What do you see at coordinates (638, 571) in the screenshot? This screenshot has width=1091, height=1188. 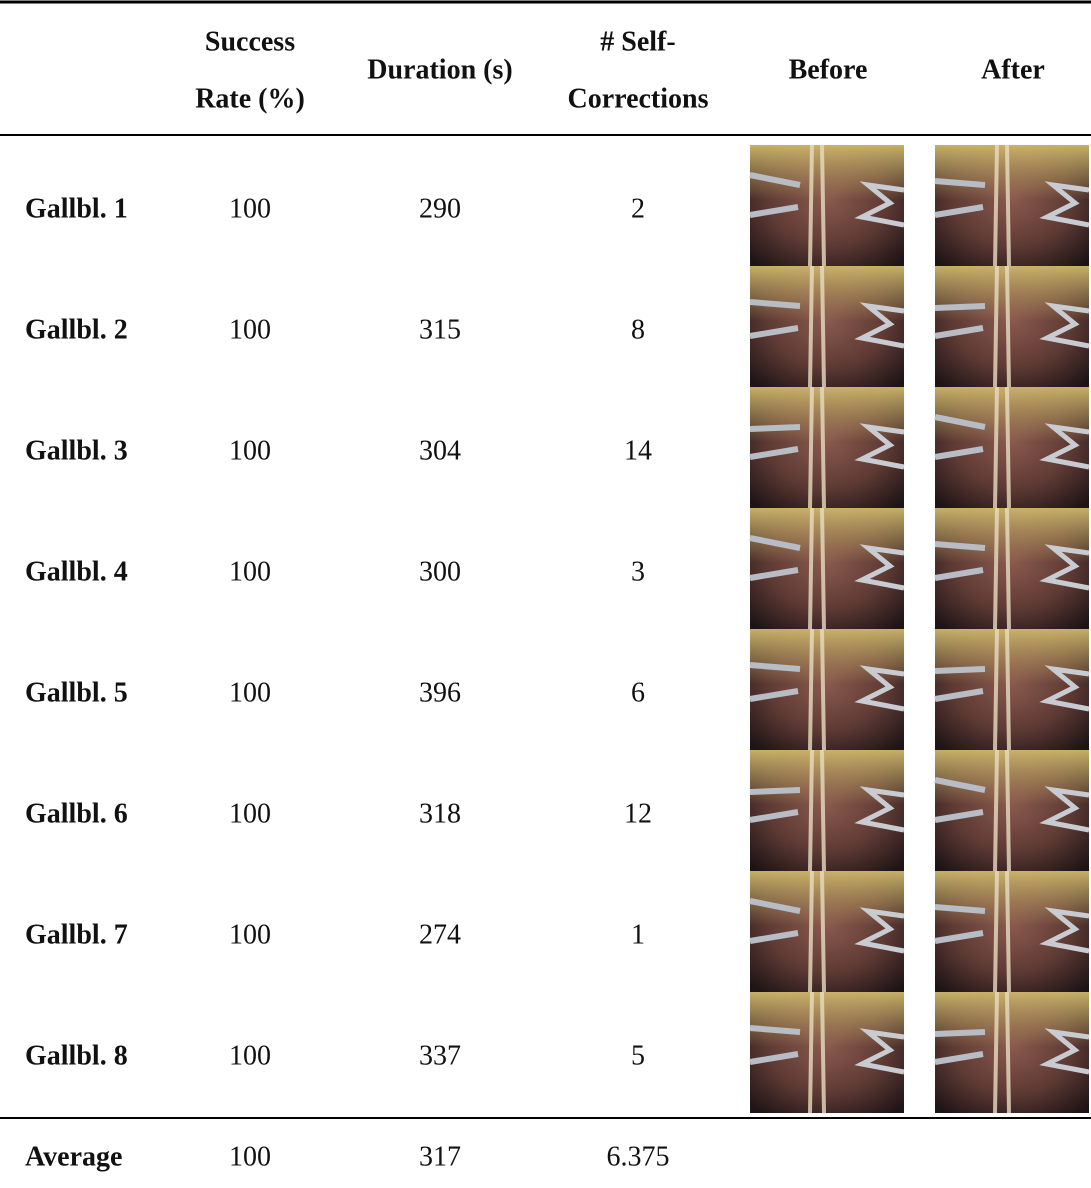 I see `cell: 3` at bounding box center [638, 571].